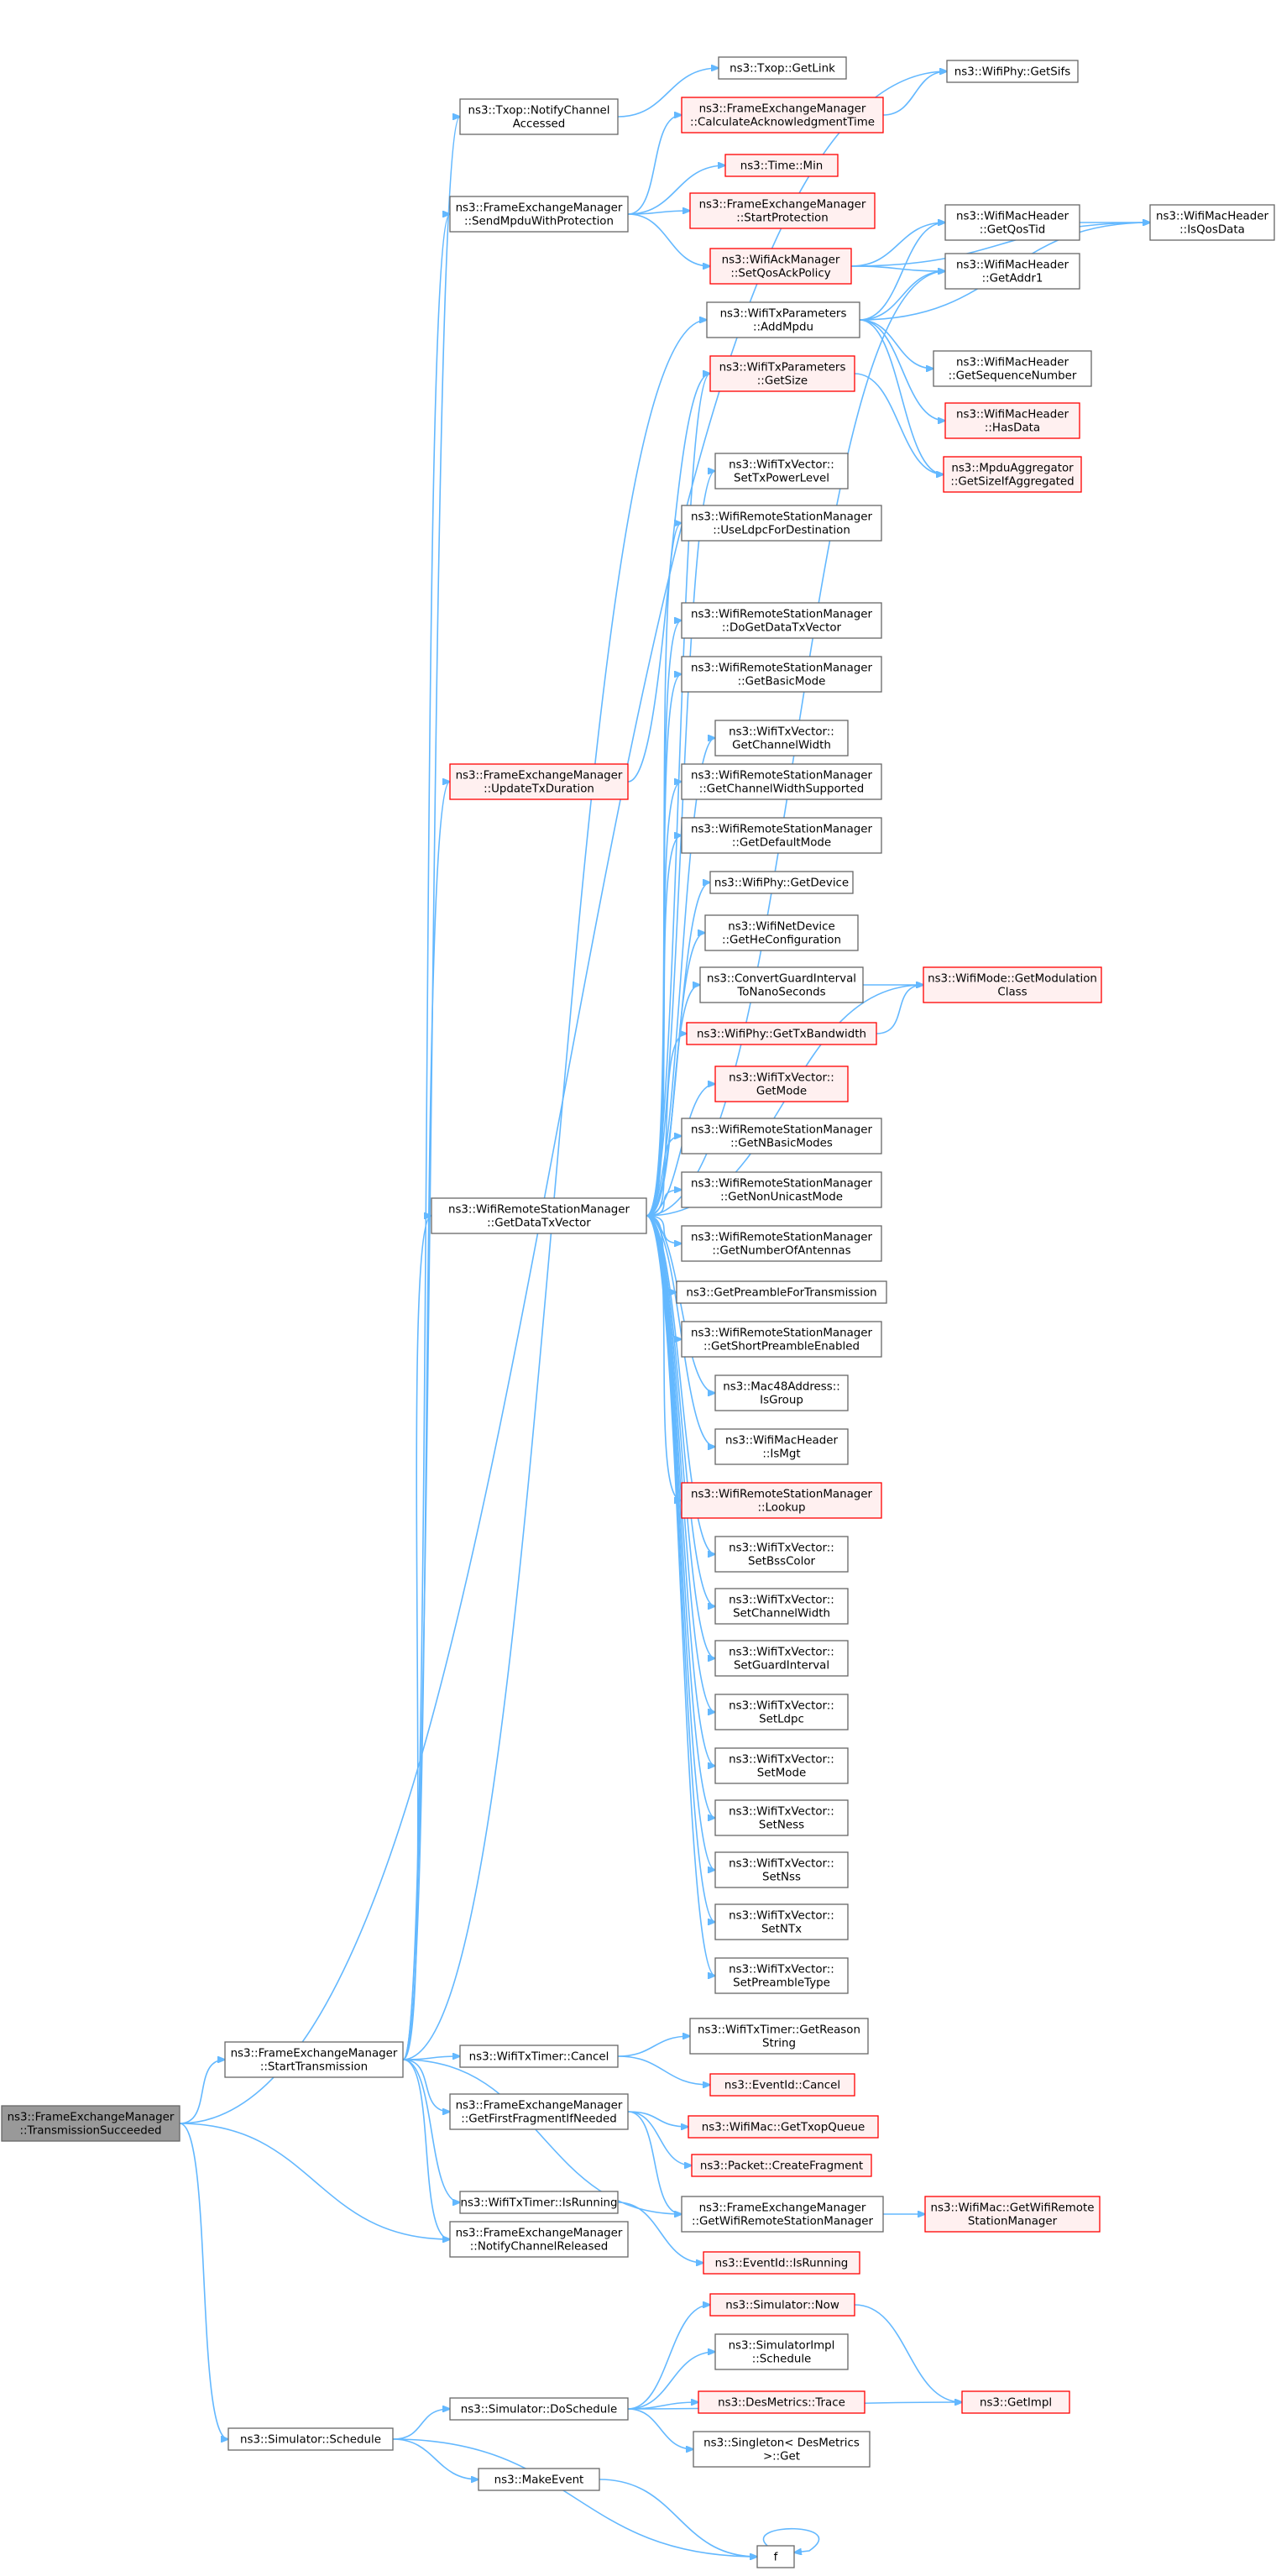 This screenshot has width=1276, height=2576. What do you see at coordinates (782, 2085) in the screenshot?
I see `node-event-cancel: ns3::EventId::Cancel` at bounding box center [782, 2085].